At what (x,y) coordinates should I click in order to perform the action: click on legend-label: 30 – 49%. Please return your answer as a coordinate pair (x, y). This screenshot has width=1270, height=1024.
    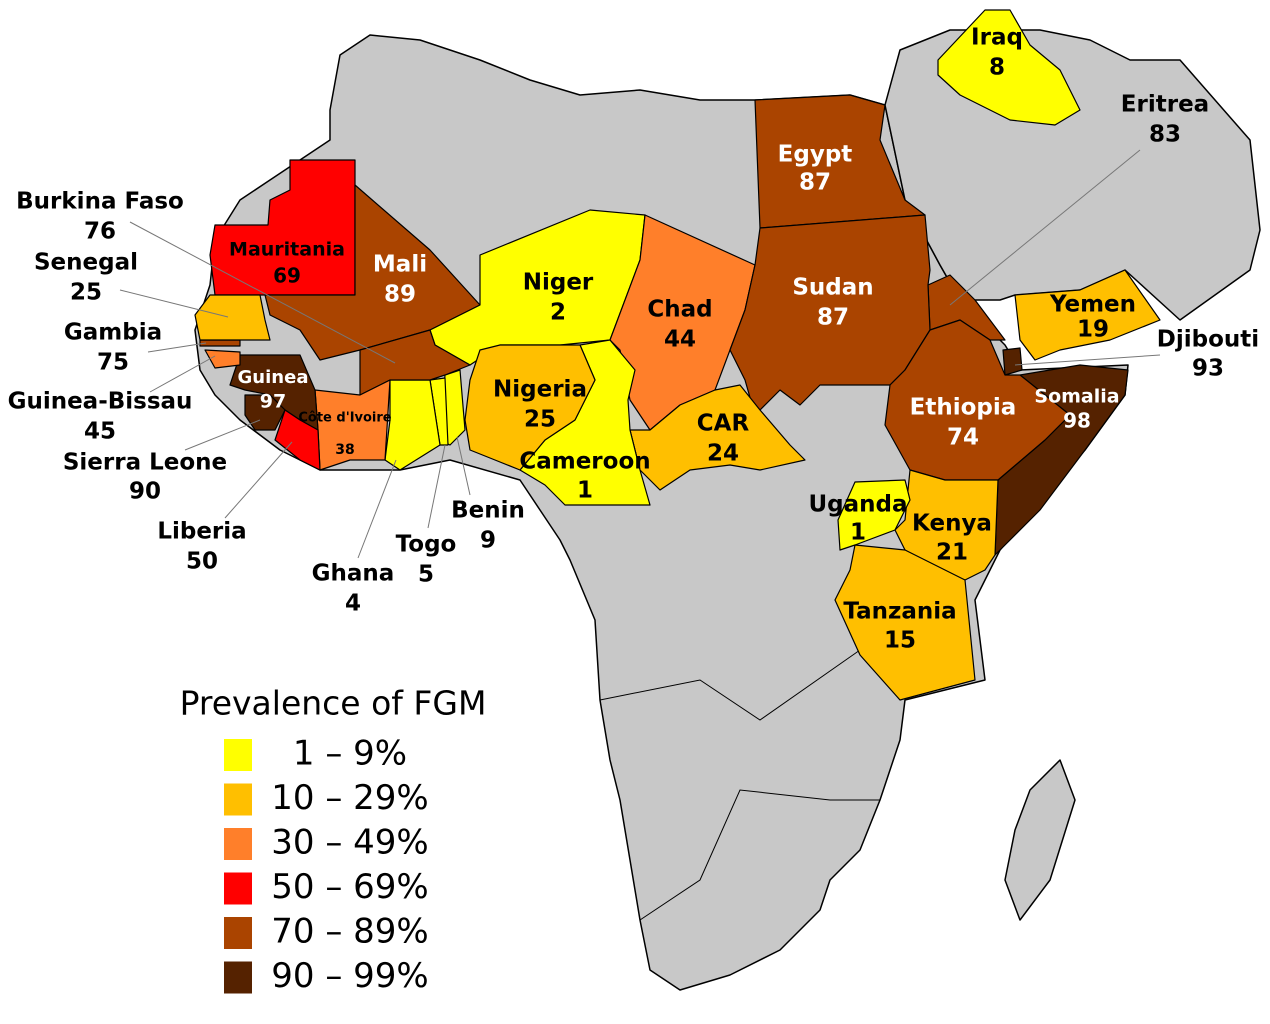
    Looking at the image, I should click on (349, 843).